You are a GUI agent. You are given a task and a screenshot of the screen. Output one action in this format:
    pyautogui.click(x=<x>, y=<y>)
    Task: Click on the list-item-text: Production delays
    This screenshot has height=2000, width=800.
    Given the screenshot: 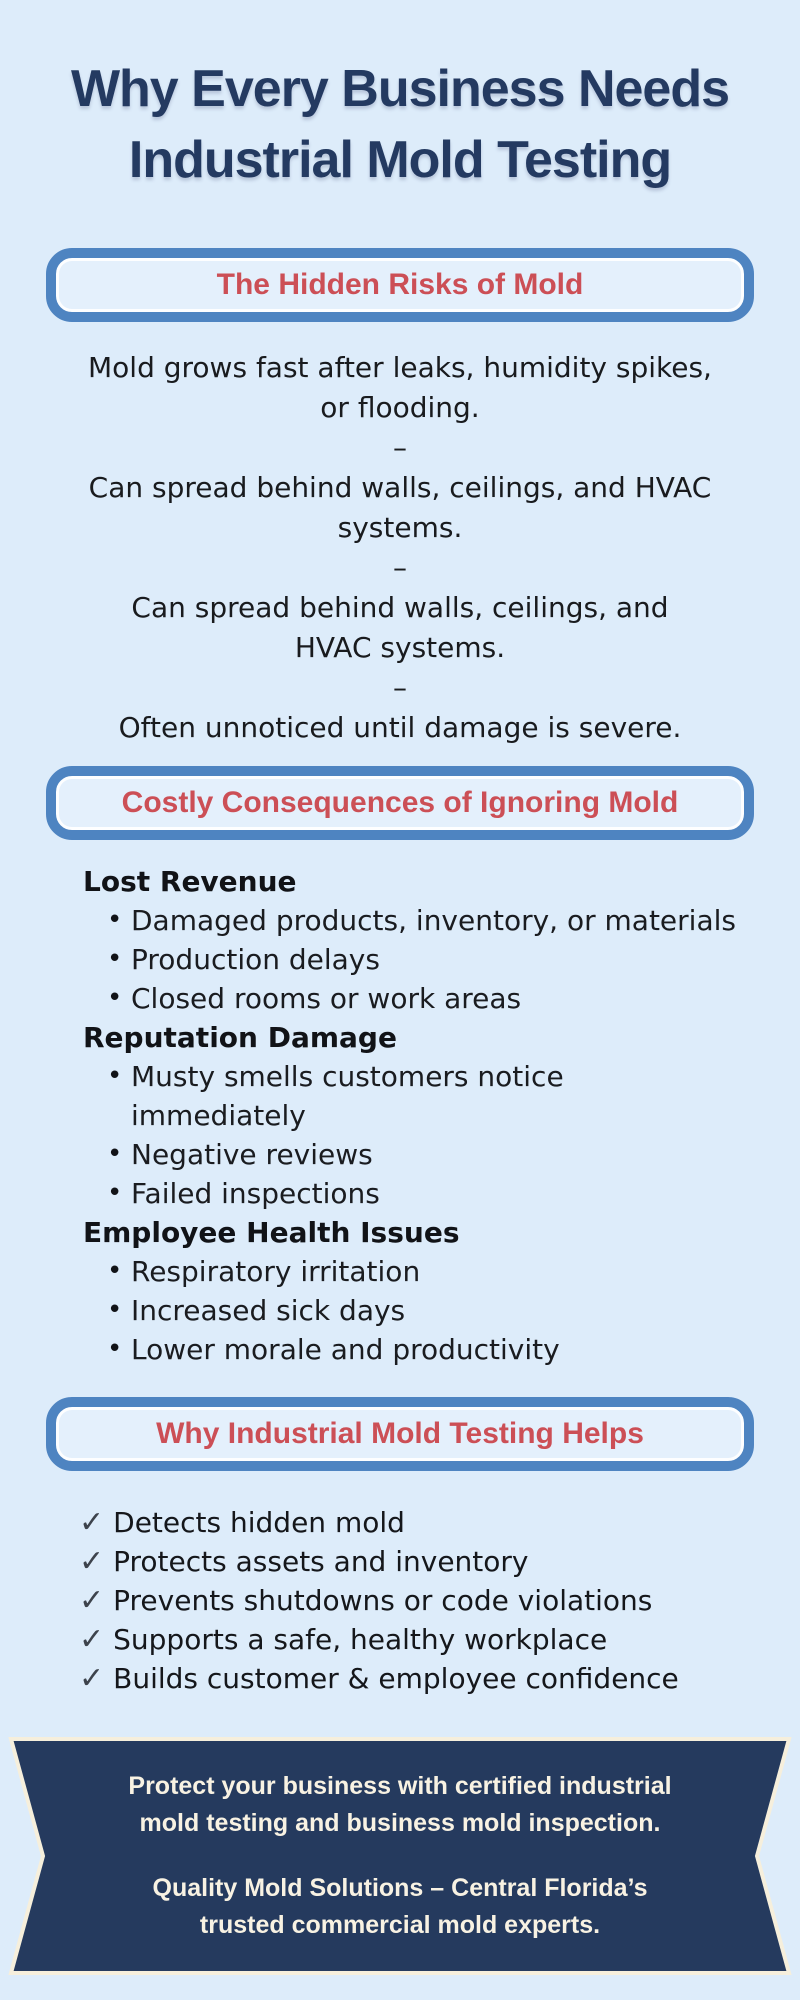 What is the action you would take?
    pyautogui.click(x=255, y=959)
    